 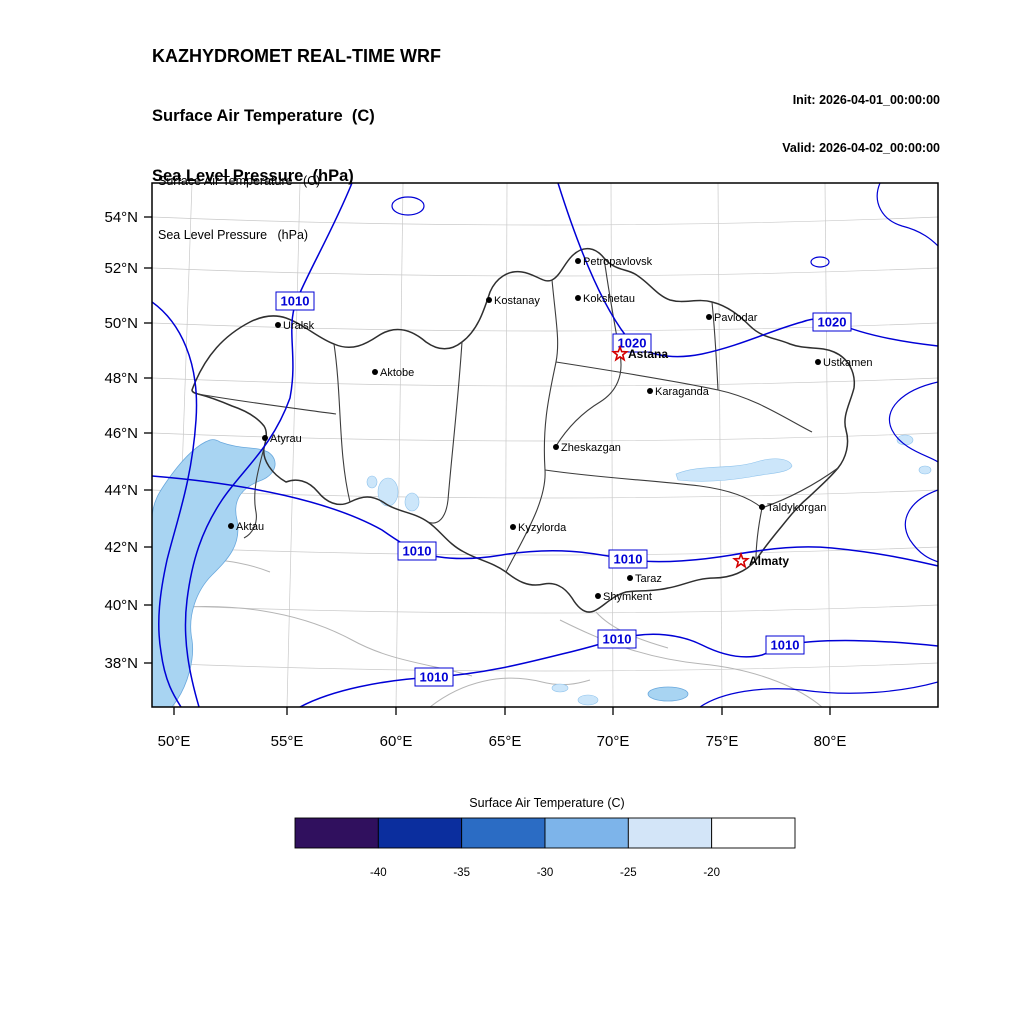 I want to click on city-taldykorgan-label: Taldykorgan, so click(x=796, y=508).